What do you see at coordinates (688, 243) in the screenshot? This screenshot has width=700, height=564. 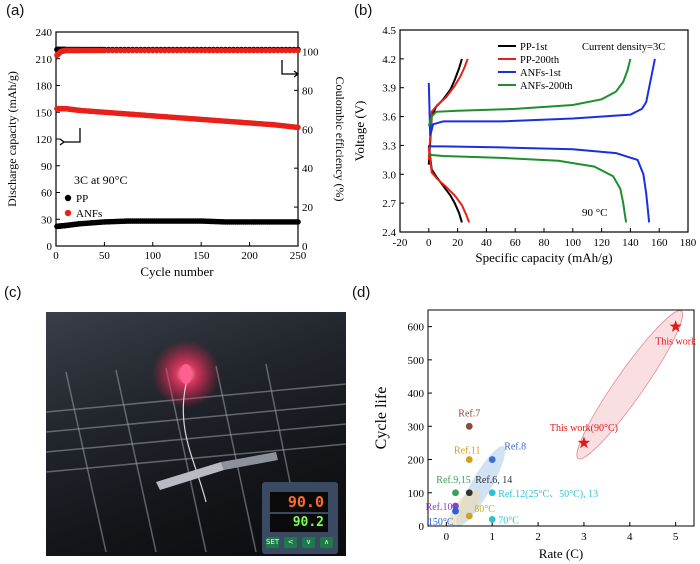 I see `x-tick-label: 180` at bounding box center [688, 243].